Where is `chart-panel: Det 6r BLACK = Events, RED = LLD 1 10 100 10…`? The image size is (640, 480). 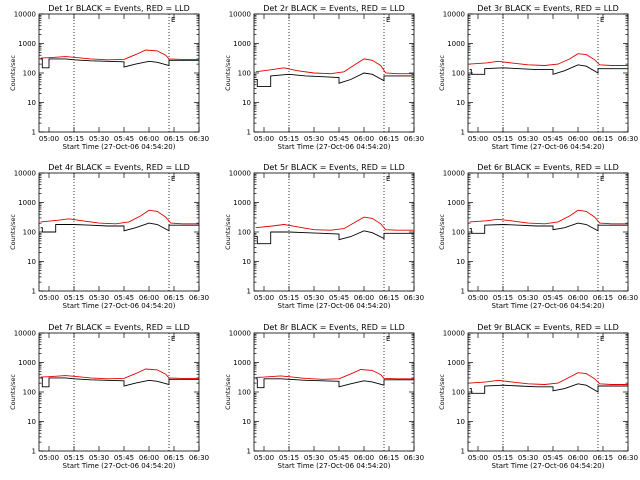 chart-panel: Det 6r BLACK = Events, RED = LLD 1 10 100 10… is located at coordinates (538, 236).